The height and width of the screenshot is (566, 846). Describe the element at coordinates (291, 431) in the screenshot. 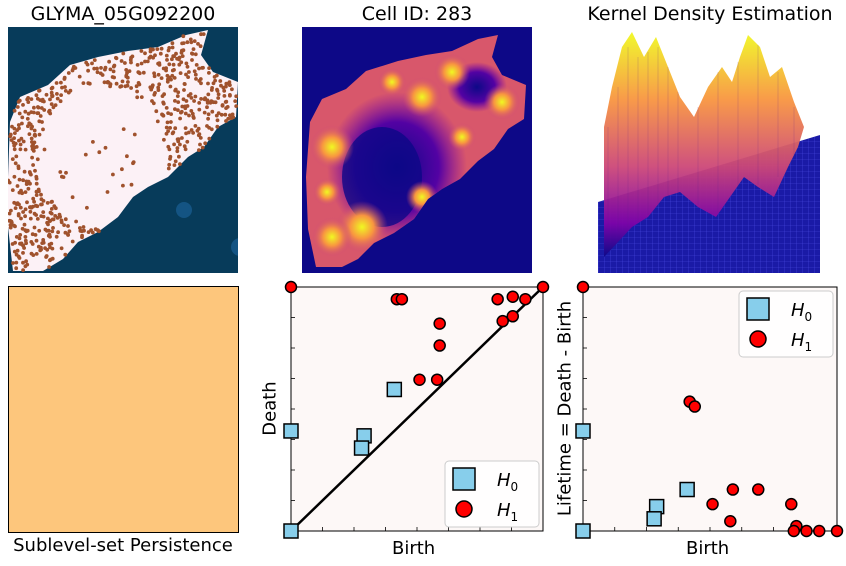

I see `h0-point` at that location.